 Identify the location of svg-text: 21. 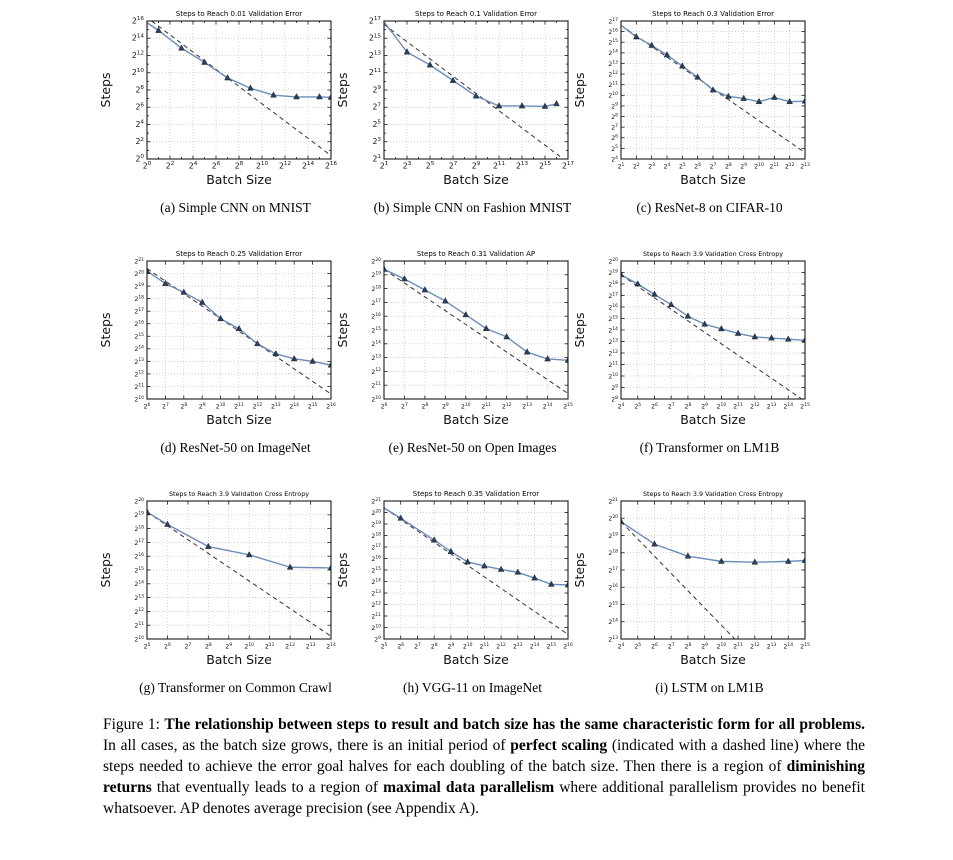
(384, 165).